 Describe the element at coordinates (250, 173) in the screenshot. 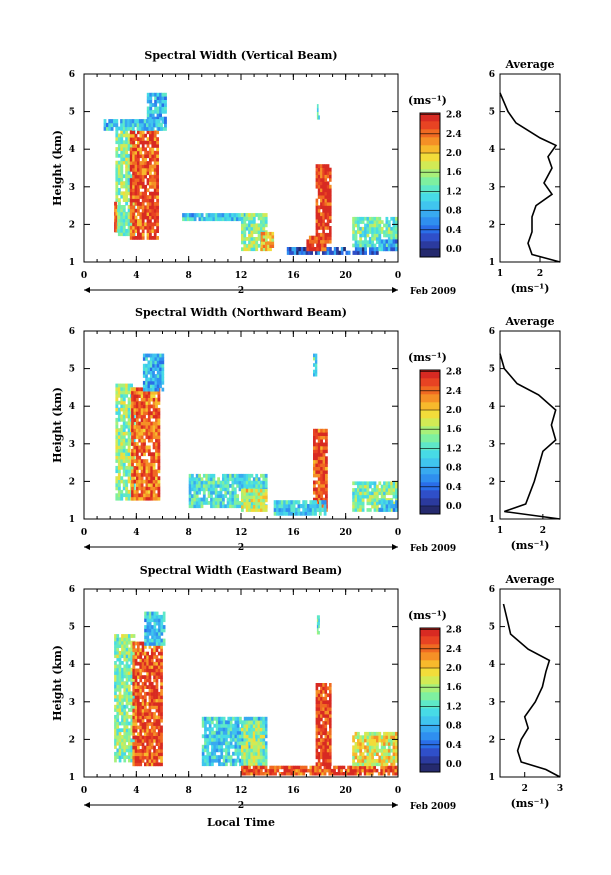

I see `heatmap-cells` at that location.